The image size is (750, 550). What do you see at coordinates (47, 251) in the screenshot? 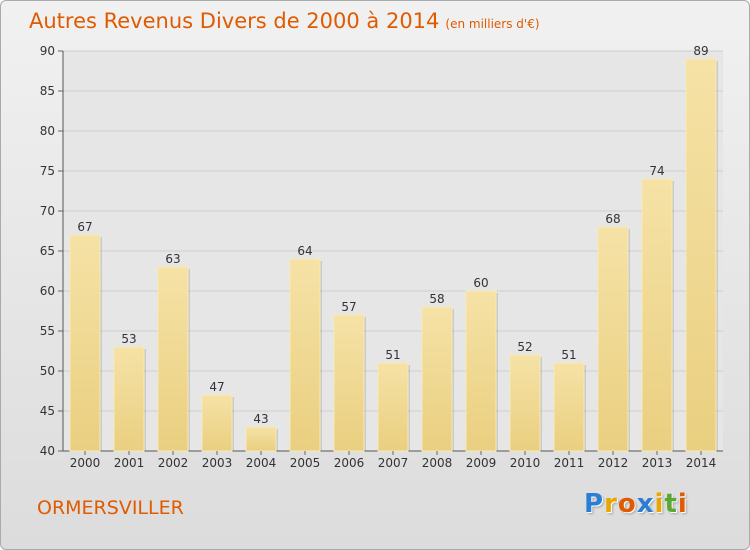
I see `y-tick-label: 65` at bounding box center [47, 251].